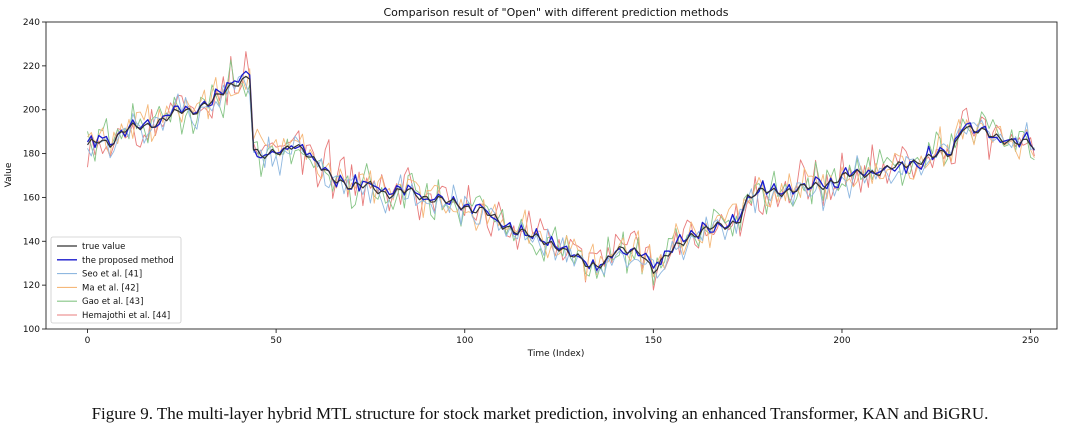  I want to click on legend-box, so click(116, 280).